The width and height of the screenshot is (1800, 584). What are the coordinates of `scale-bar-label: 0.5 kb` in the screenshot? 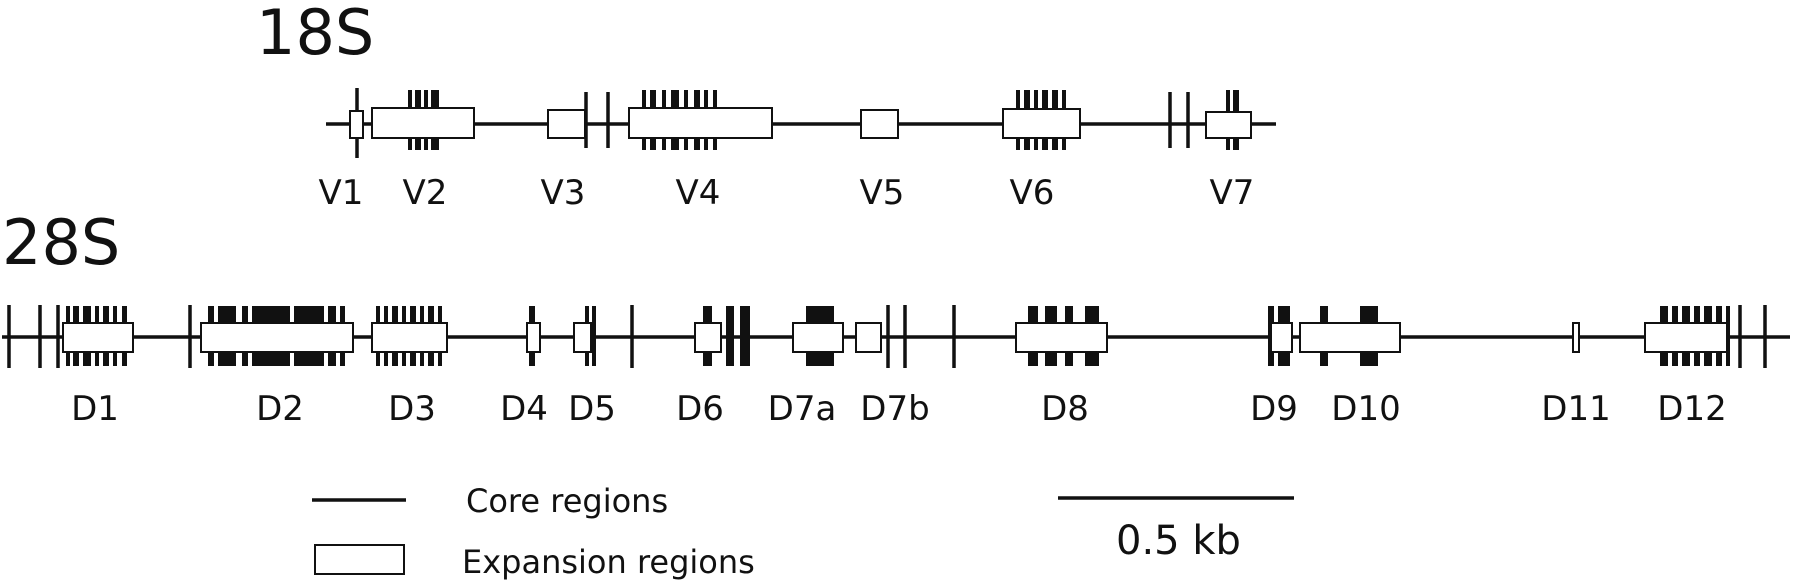 It's located at (1178, 541).